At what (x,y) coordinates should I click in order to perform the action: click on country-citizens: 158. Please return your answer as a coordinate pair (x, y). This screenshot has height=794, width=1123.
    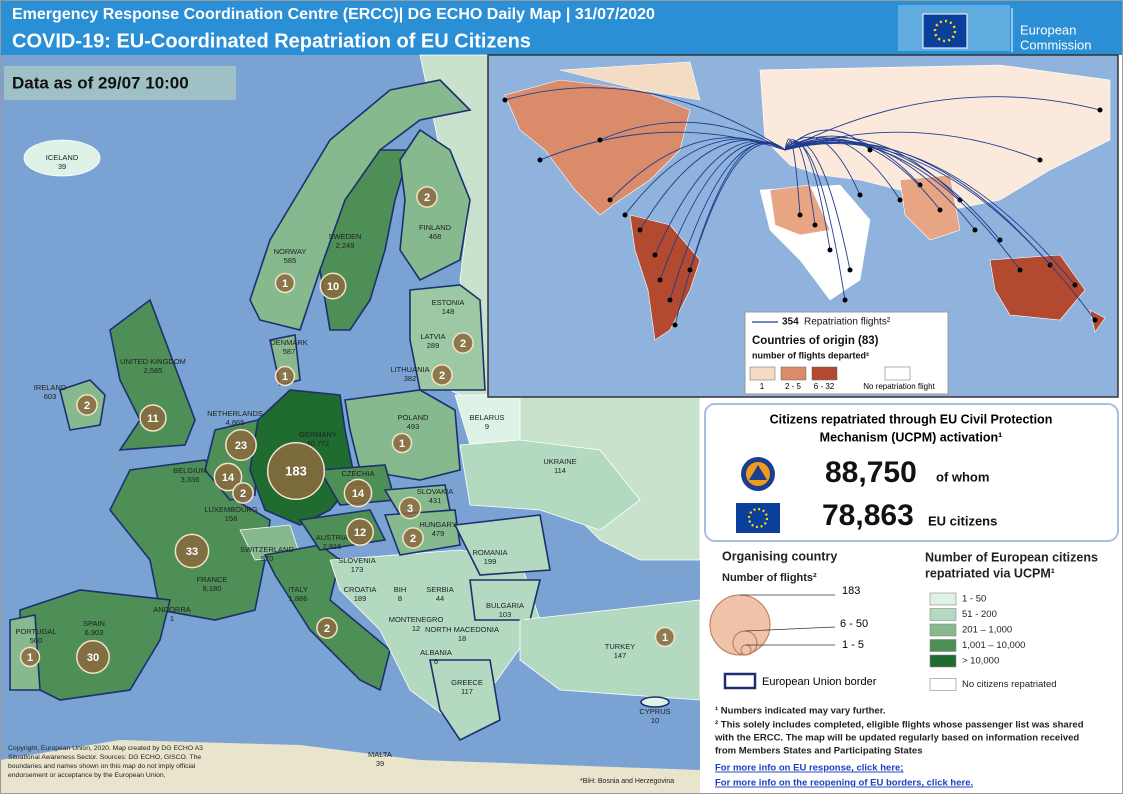
    Looking at the image, I should click on (231, 518).